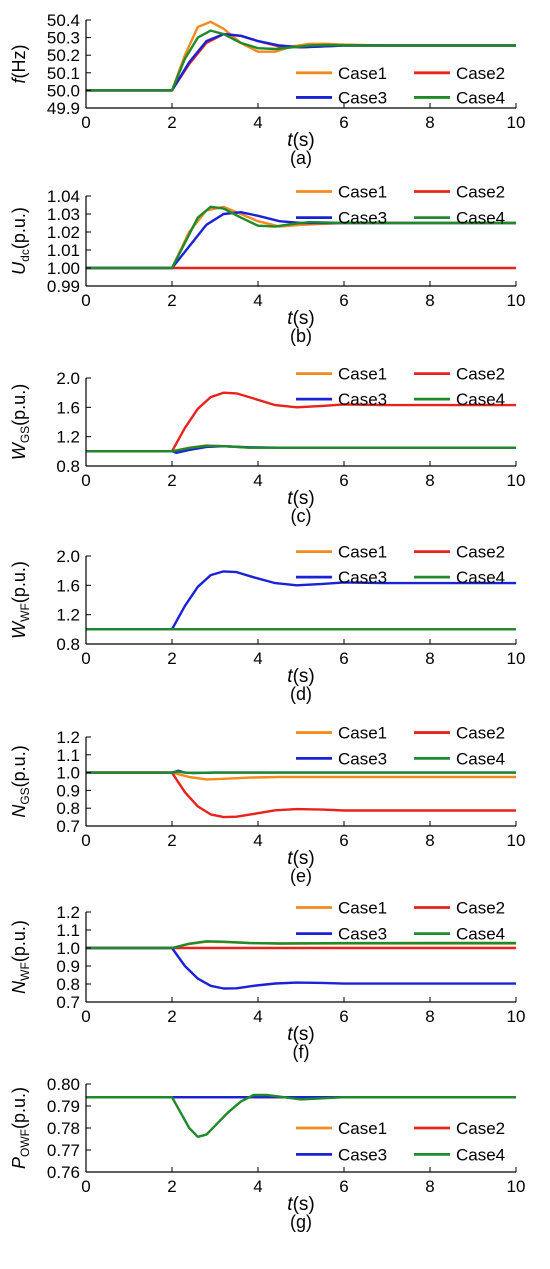 The height and width of the screenshot is (1269, 550). What do you see at coordinates (301, 968) in the screenshot?
I see `series-line-case3` at bounding box center [301, 968].